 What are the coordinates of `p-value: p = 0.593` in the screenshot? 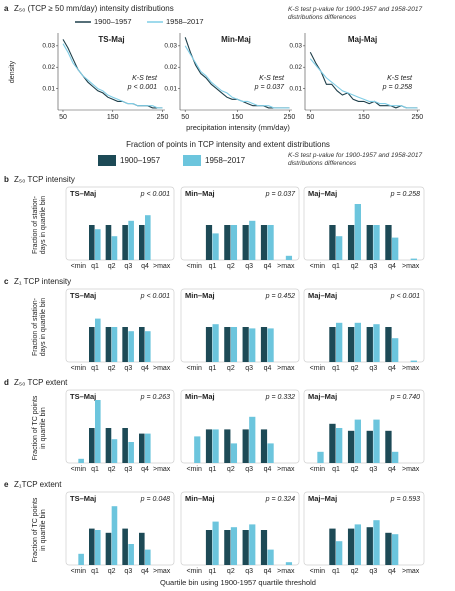 It's located at (405, 499).